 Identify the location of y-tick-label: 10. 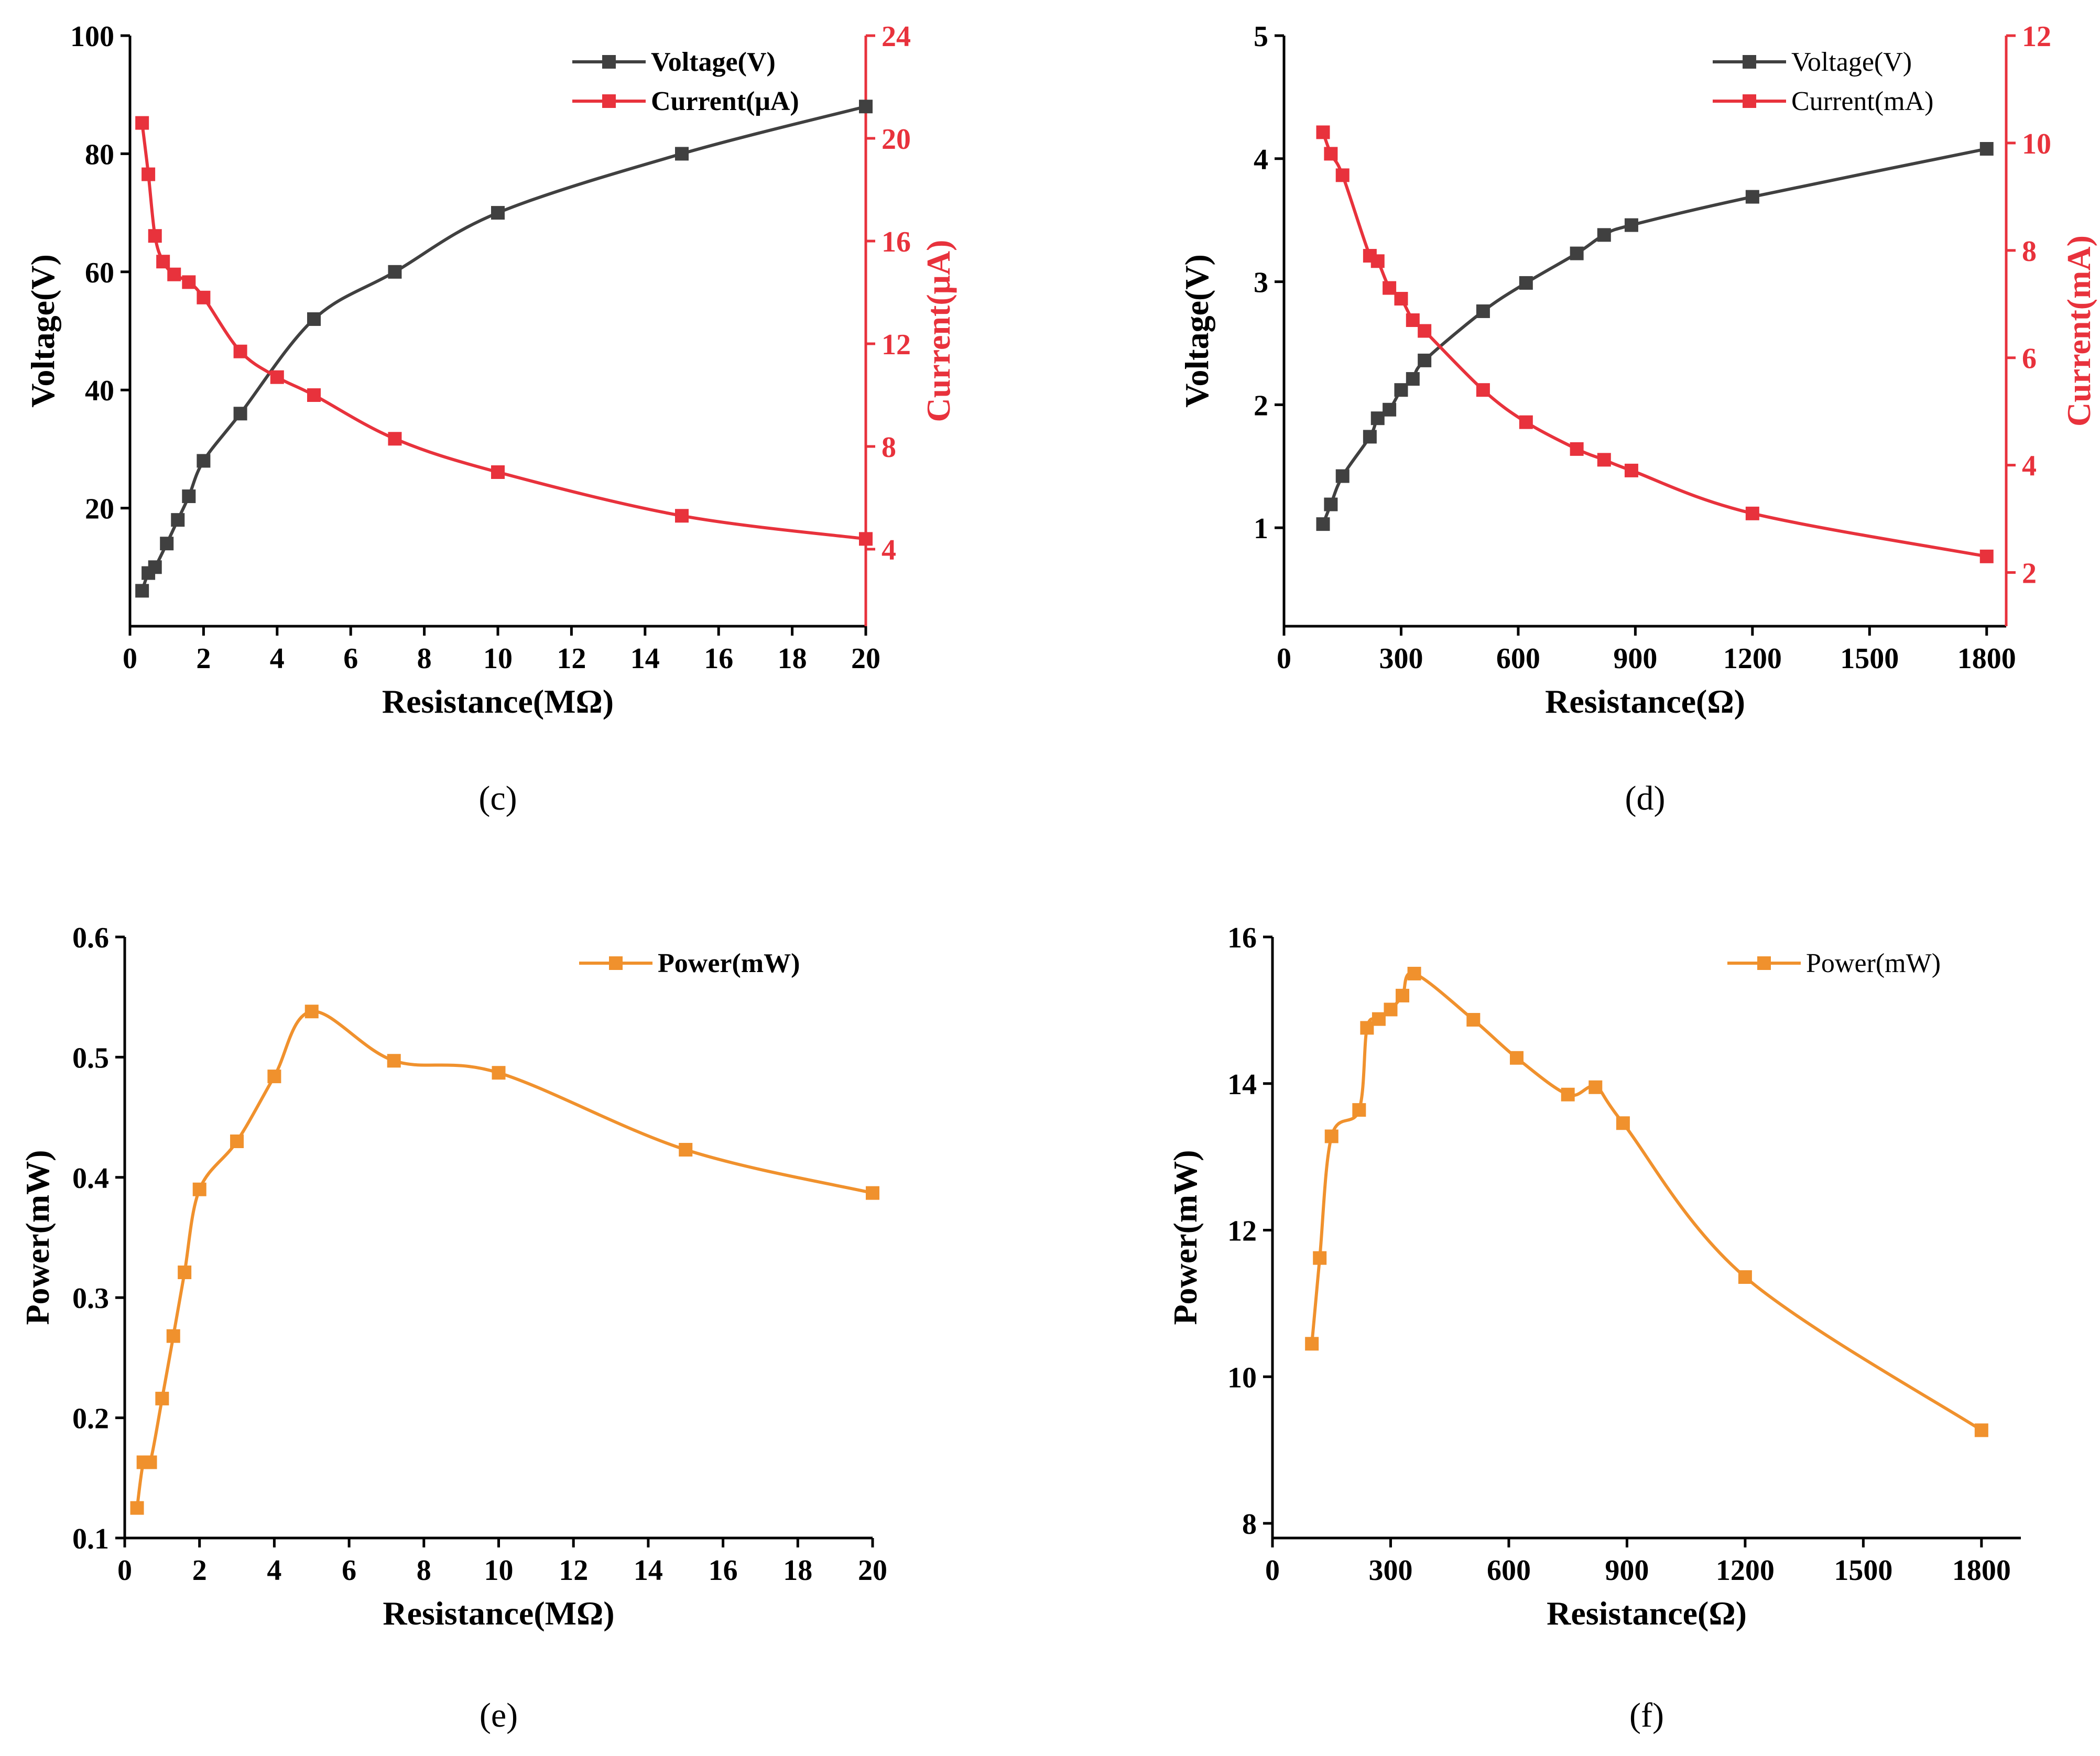
(1242, 1377).